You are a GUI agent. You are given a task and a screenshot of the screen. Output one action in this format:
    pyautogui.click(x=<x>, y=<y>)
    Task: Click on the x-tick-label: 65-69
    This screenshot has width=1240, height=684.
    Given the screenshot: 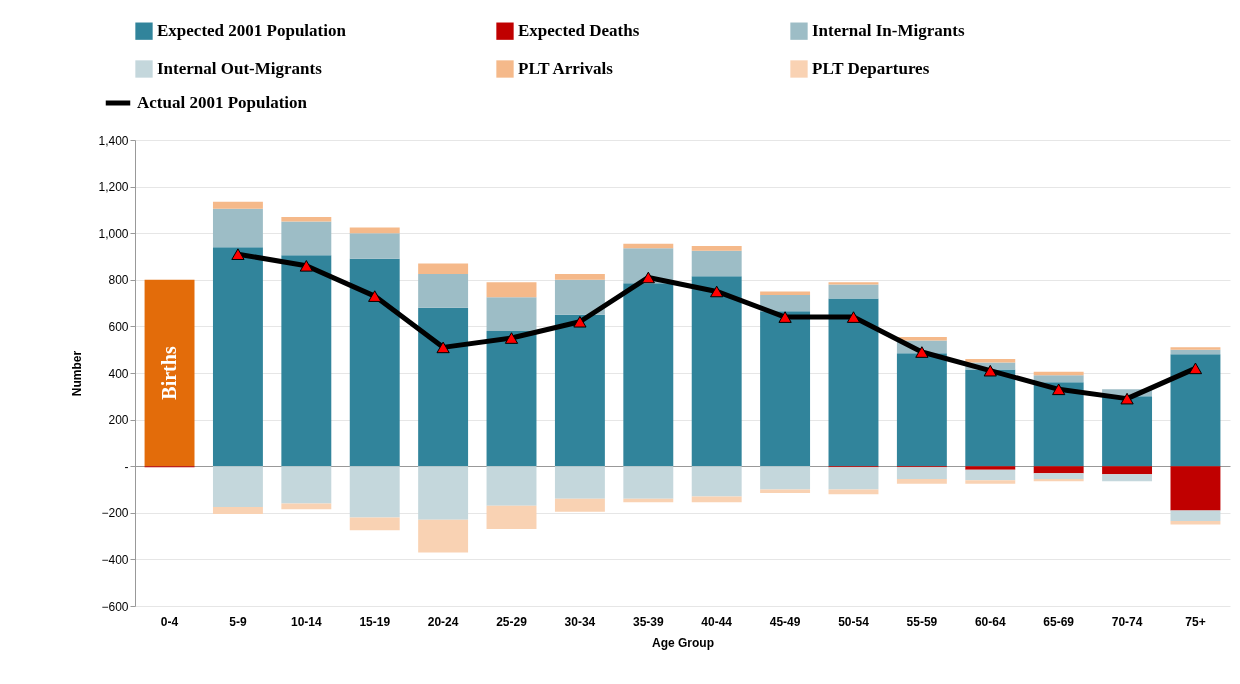 What is the action you would take?
    pyautogui.click(x=1059, y=621)
    